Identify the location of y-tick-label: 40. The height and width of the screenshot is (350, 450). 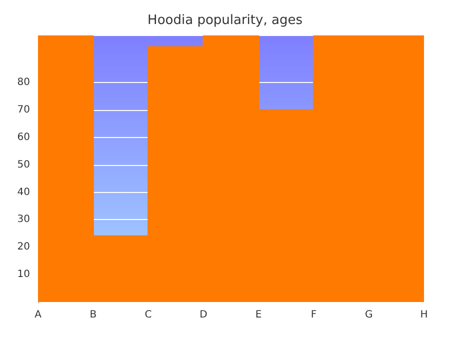
(23, 192).